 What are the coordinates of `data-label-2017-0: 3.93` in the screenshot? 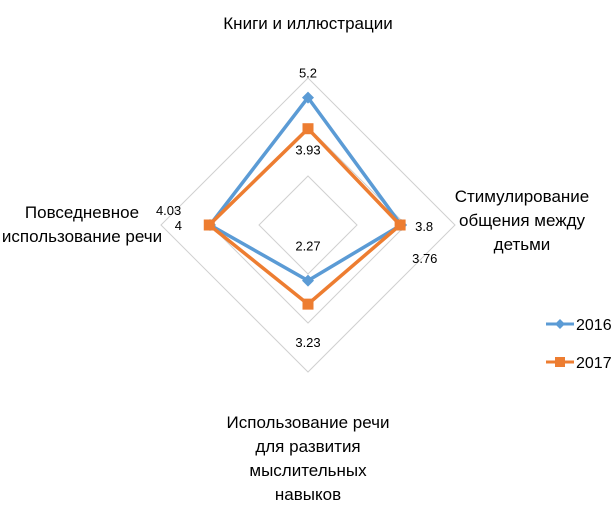 It's located at (307, 150).